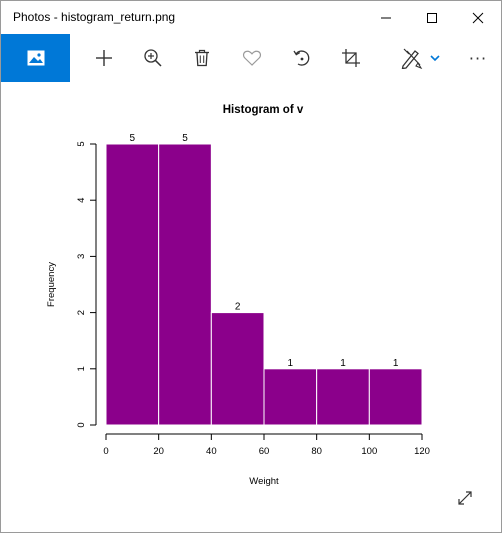 Image resolution: width=502 pixels, height=533 pixels. I want to click on x-tick-label: 120, so click(422, 451).